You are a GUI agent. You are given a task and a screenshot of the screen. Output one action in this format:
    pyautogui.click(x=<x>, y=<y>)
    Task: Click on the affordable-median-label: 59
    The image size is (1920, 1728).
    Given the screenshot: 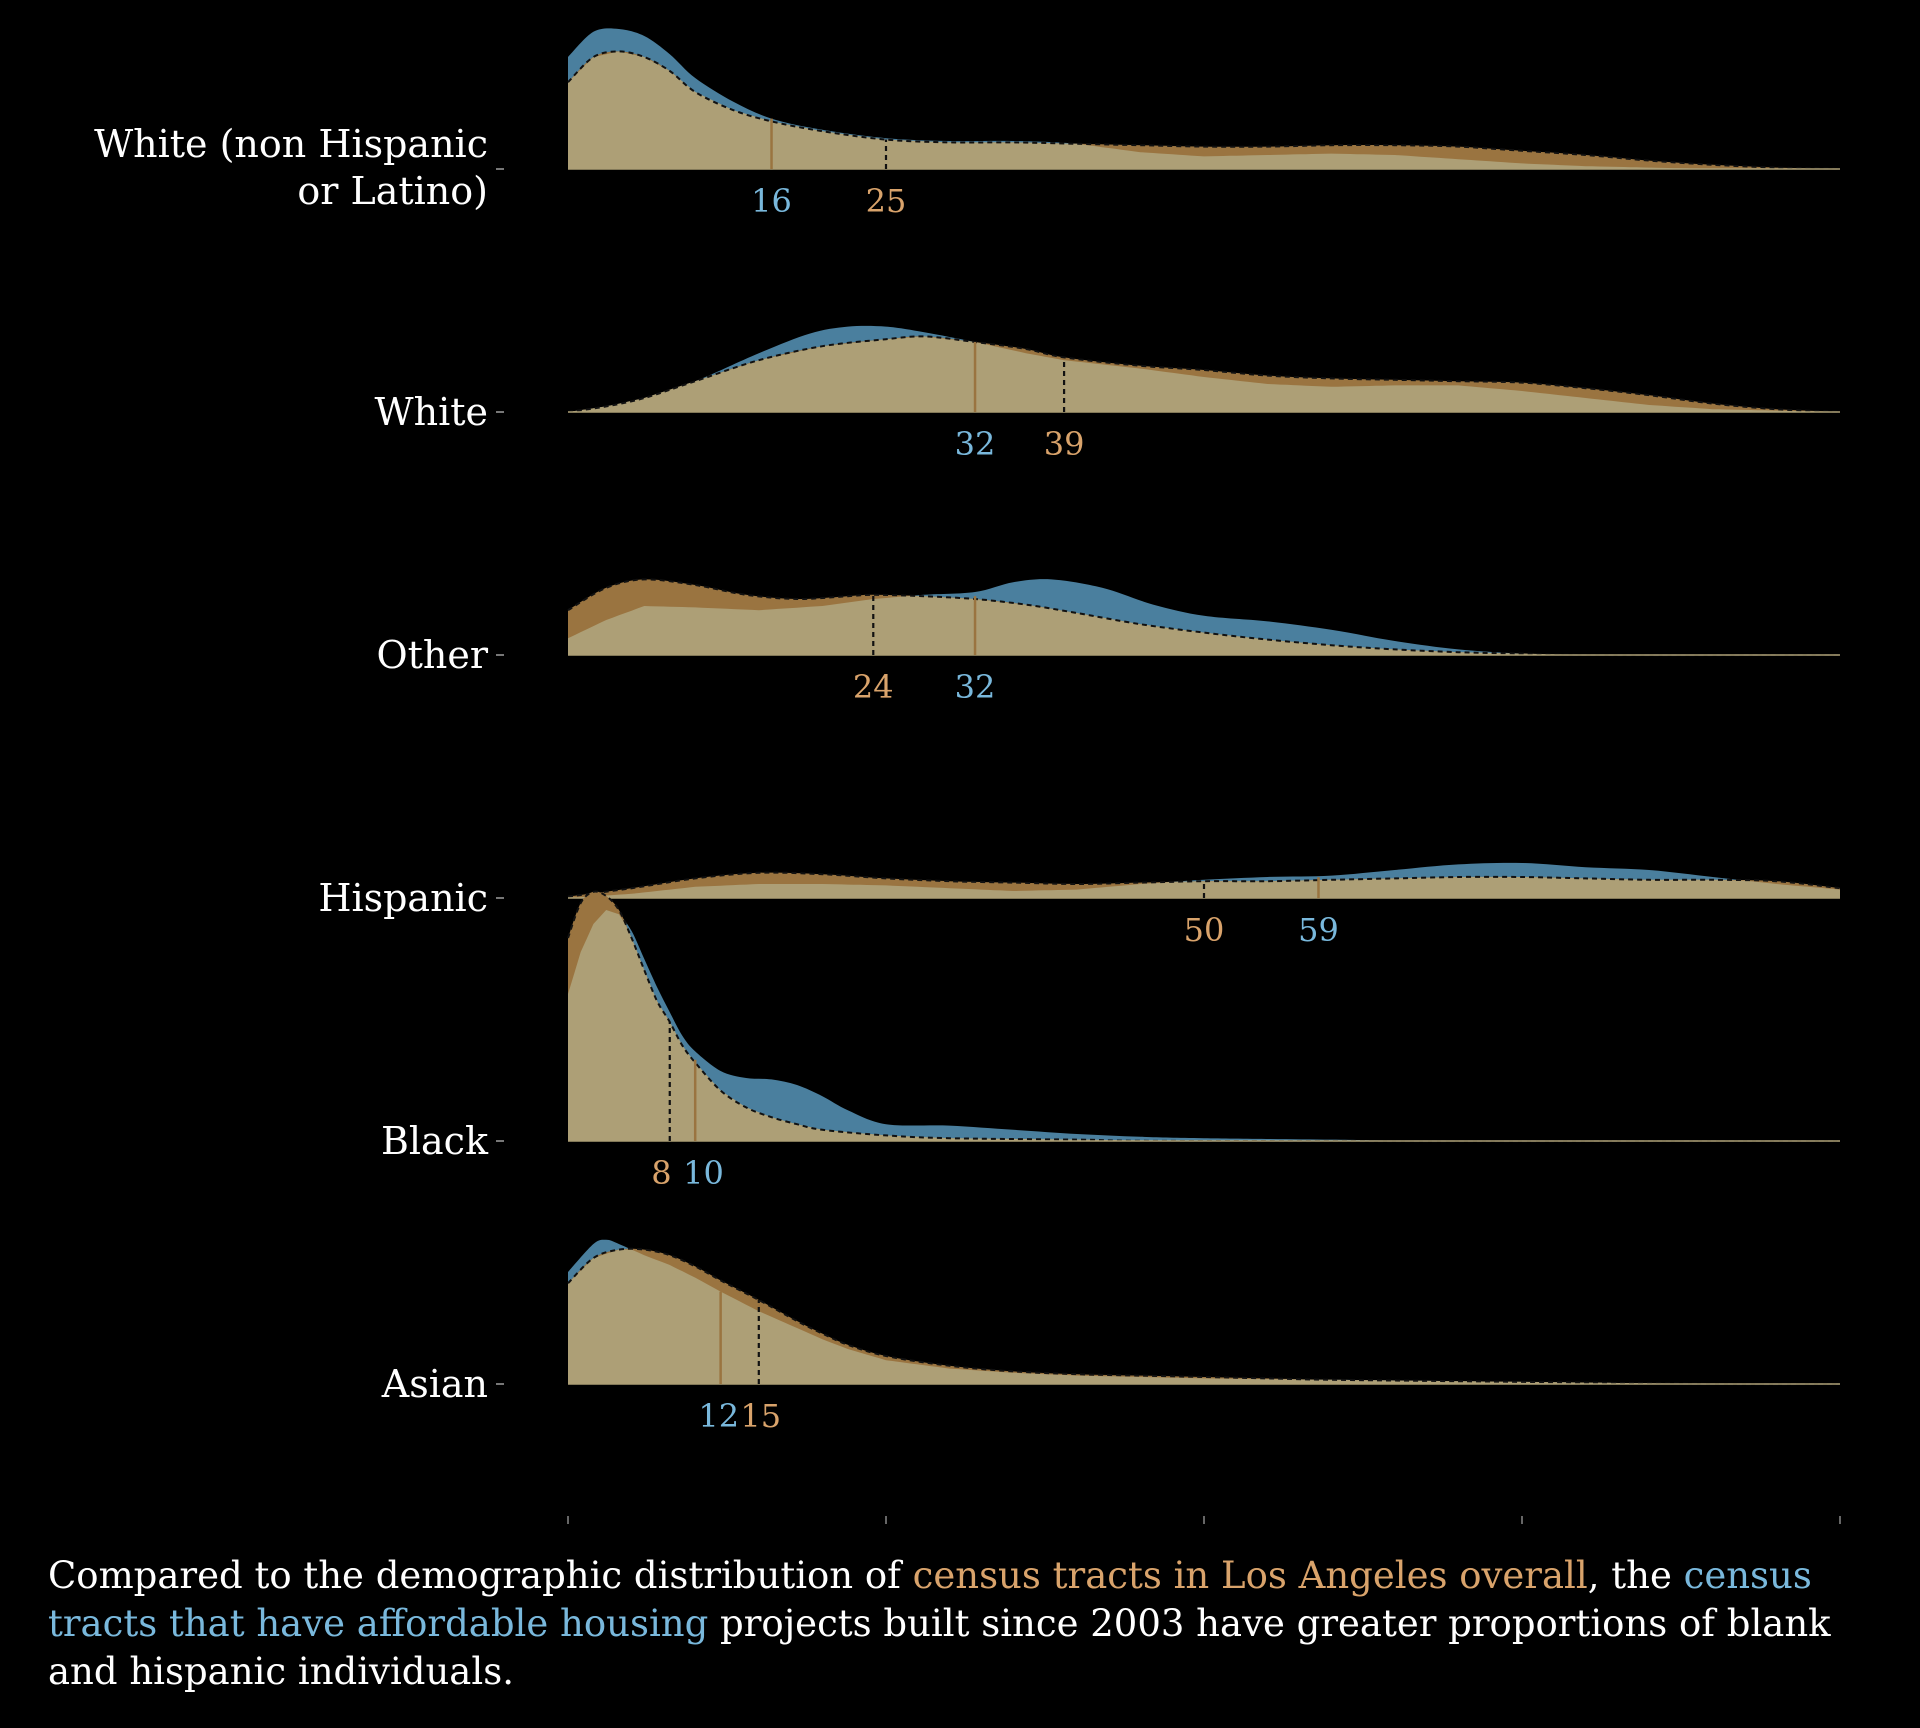 What is the action you would take?
    pyautogui.click(x=1318, y=930)
    